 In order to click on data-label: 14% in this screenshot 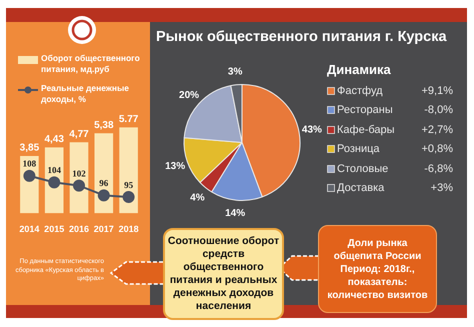, I will do `click(235, 213)`.